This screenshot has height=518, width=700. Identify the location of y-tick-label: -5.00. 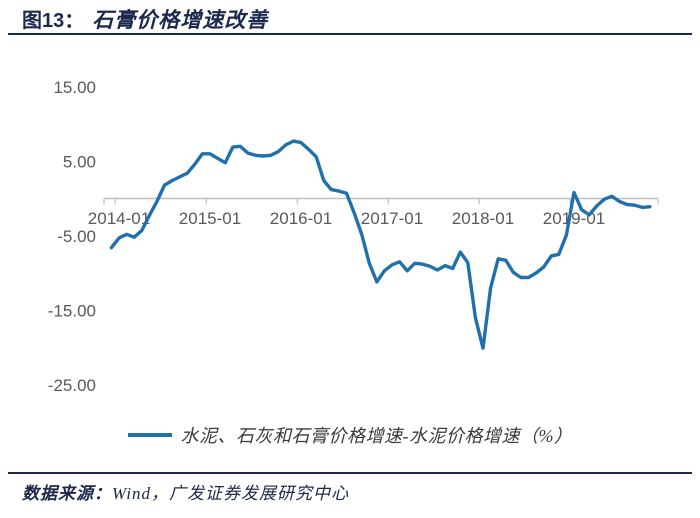
(76, 236).